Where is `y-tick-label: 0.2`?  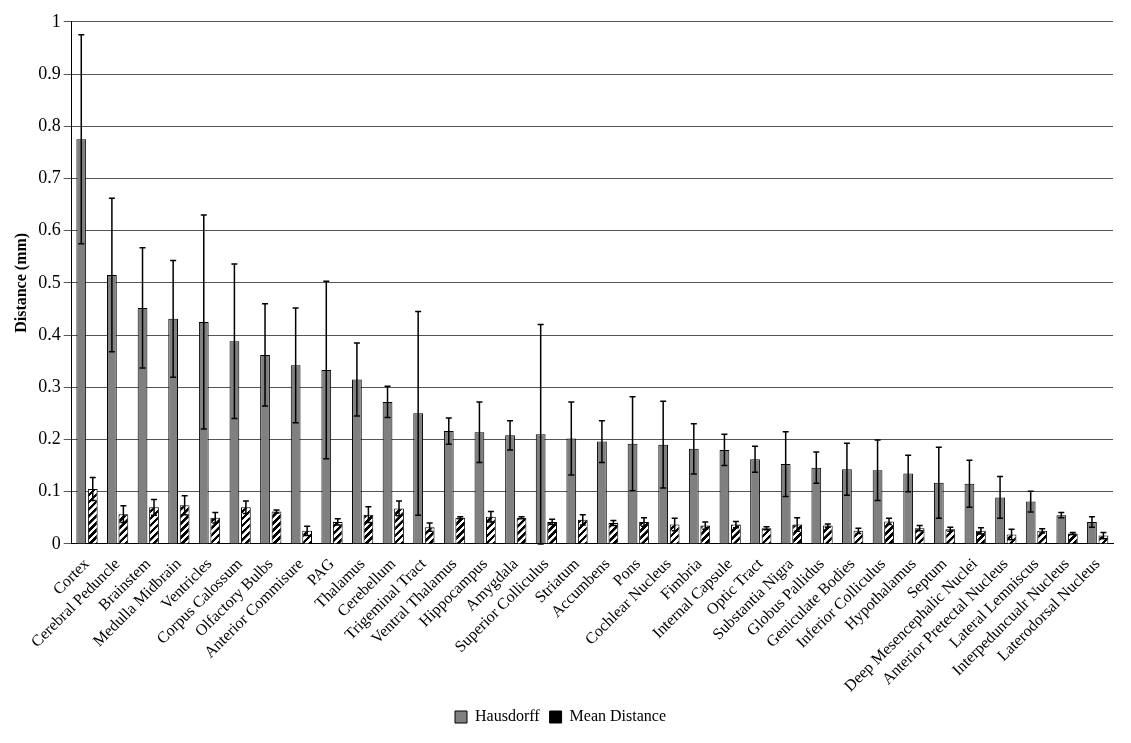
y-tick-label: 0.2 is located at coordinates (49, 438).